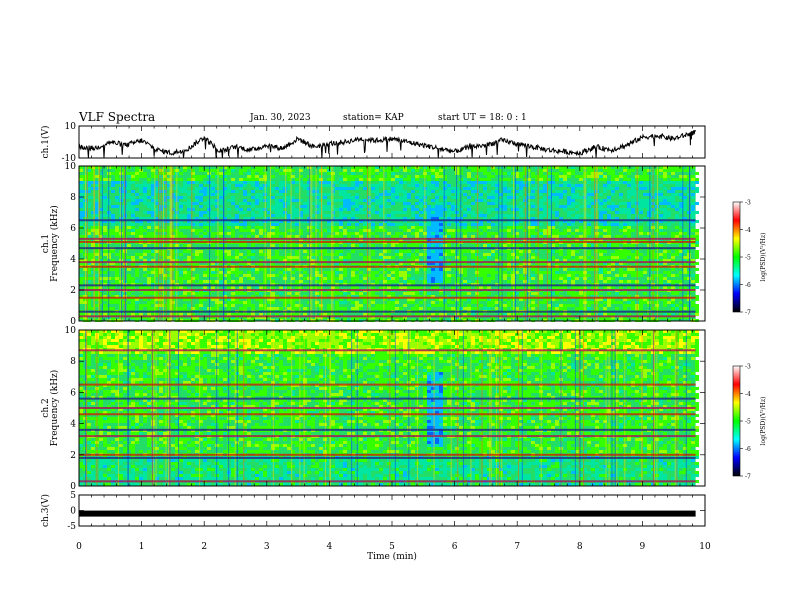 The height and width of the screenshot is (612, 792). What do you see at coordinates (387, 311) in the screenshot?
I see `spectrogram-line` at bounding box center [387, 311].